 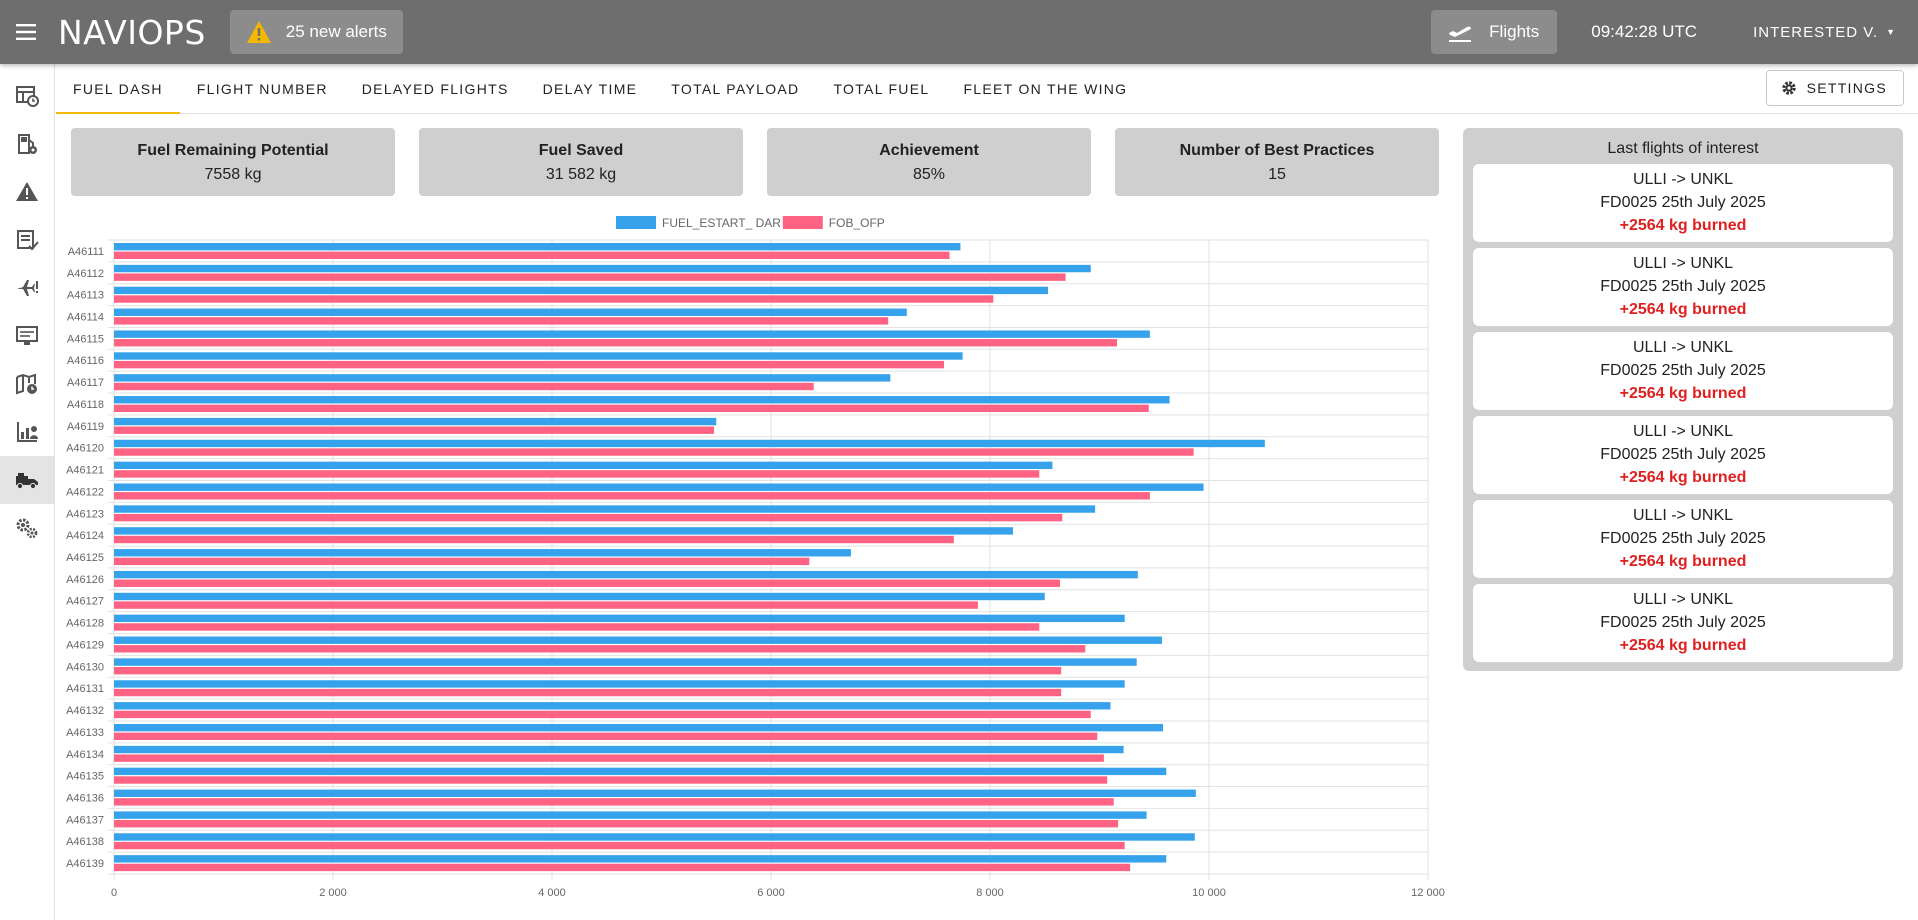 I want to click on sidebar-item-analytics, so click(x=27, y=432).